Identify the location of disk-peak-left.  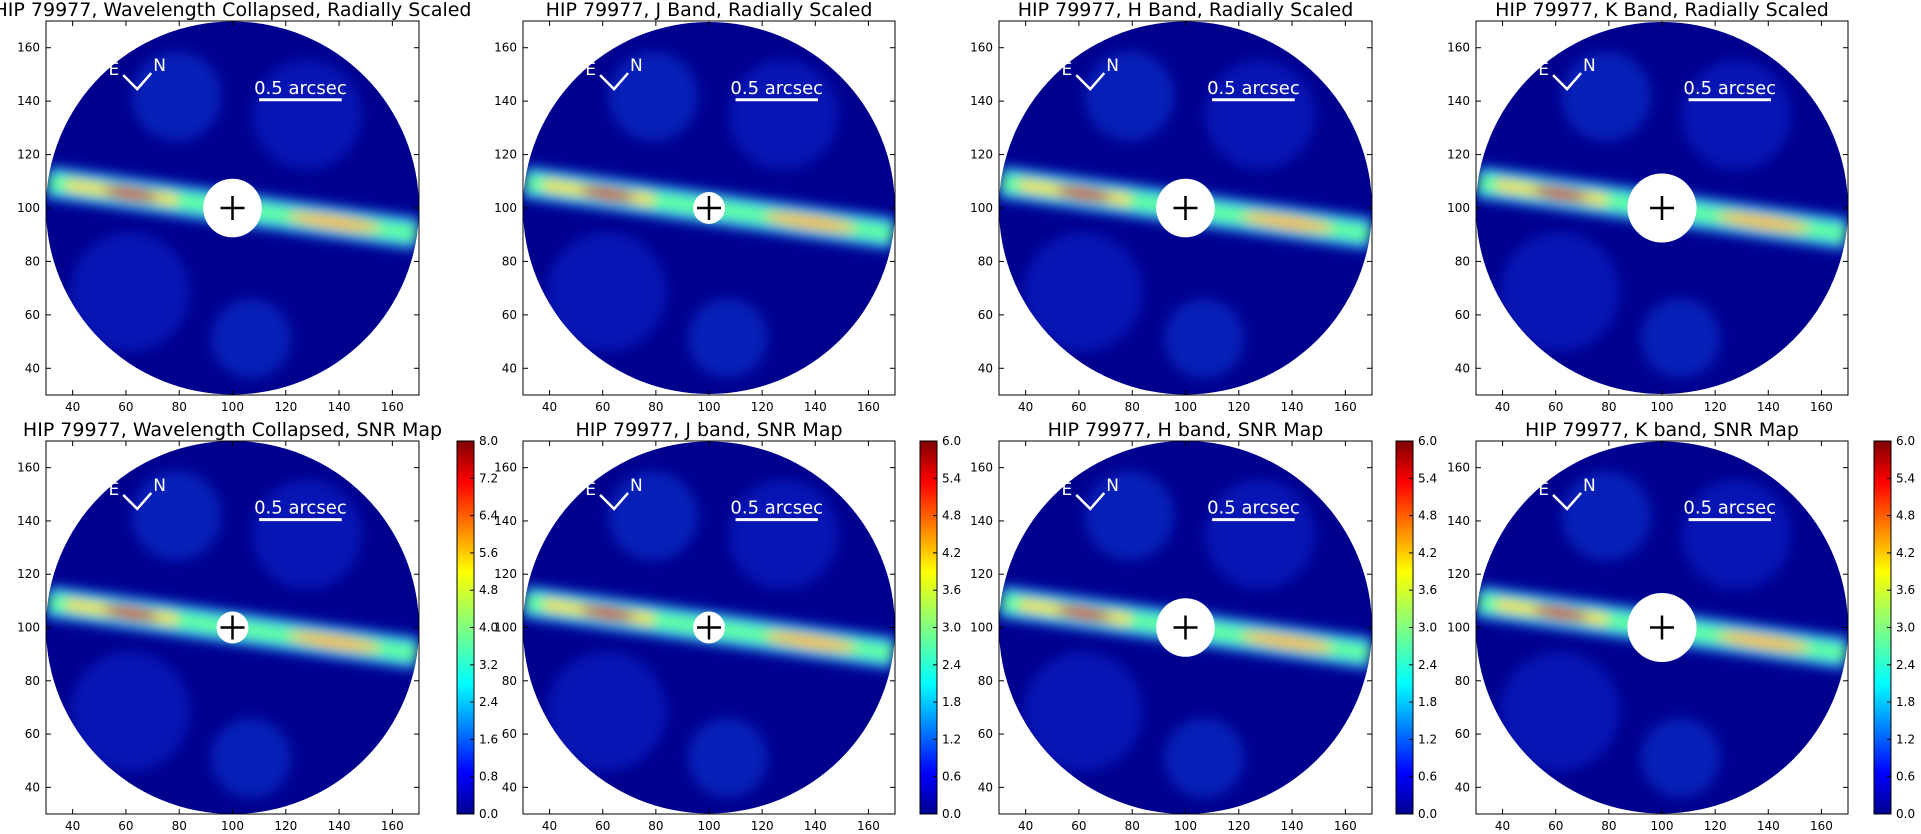
(1084, 193).